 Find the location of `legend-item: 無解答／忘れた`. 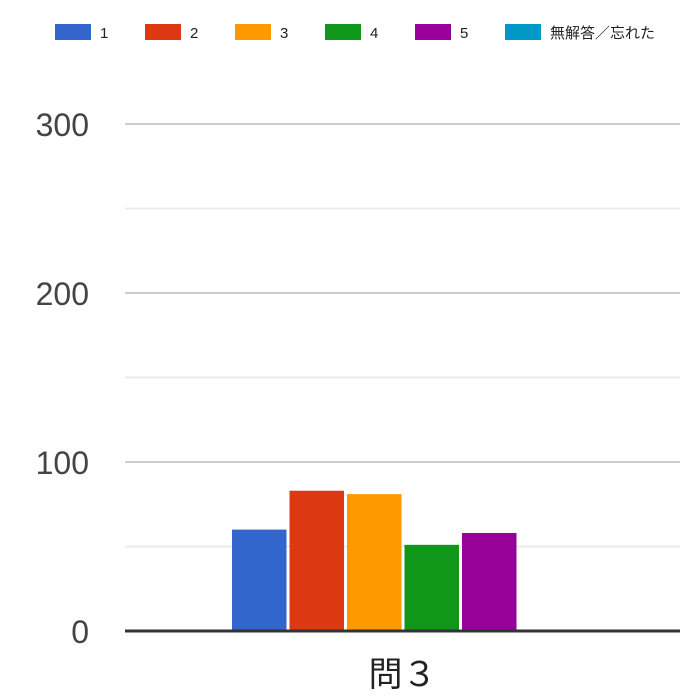

legend-item: 無解答／忘れた is located at coordinates (580, 33).